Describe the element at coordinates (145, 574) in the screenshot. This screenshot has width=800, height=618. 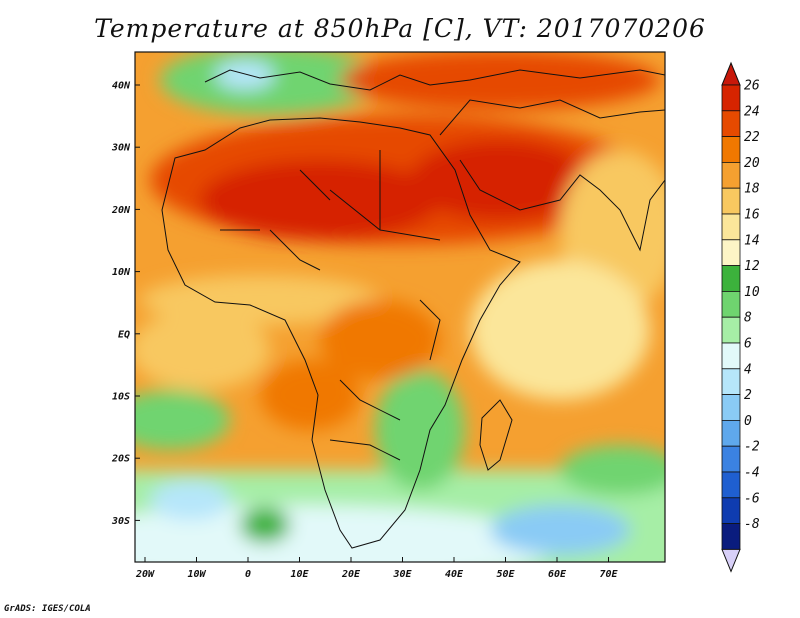
I see `lon-label: 20W` at that location.